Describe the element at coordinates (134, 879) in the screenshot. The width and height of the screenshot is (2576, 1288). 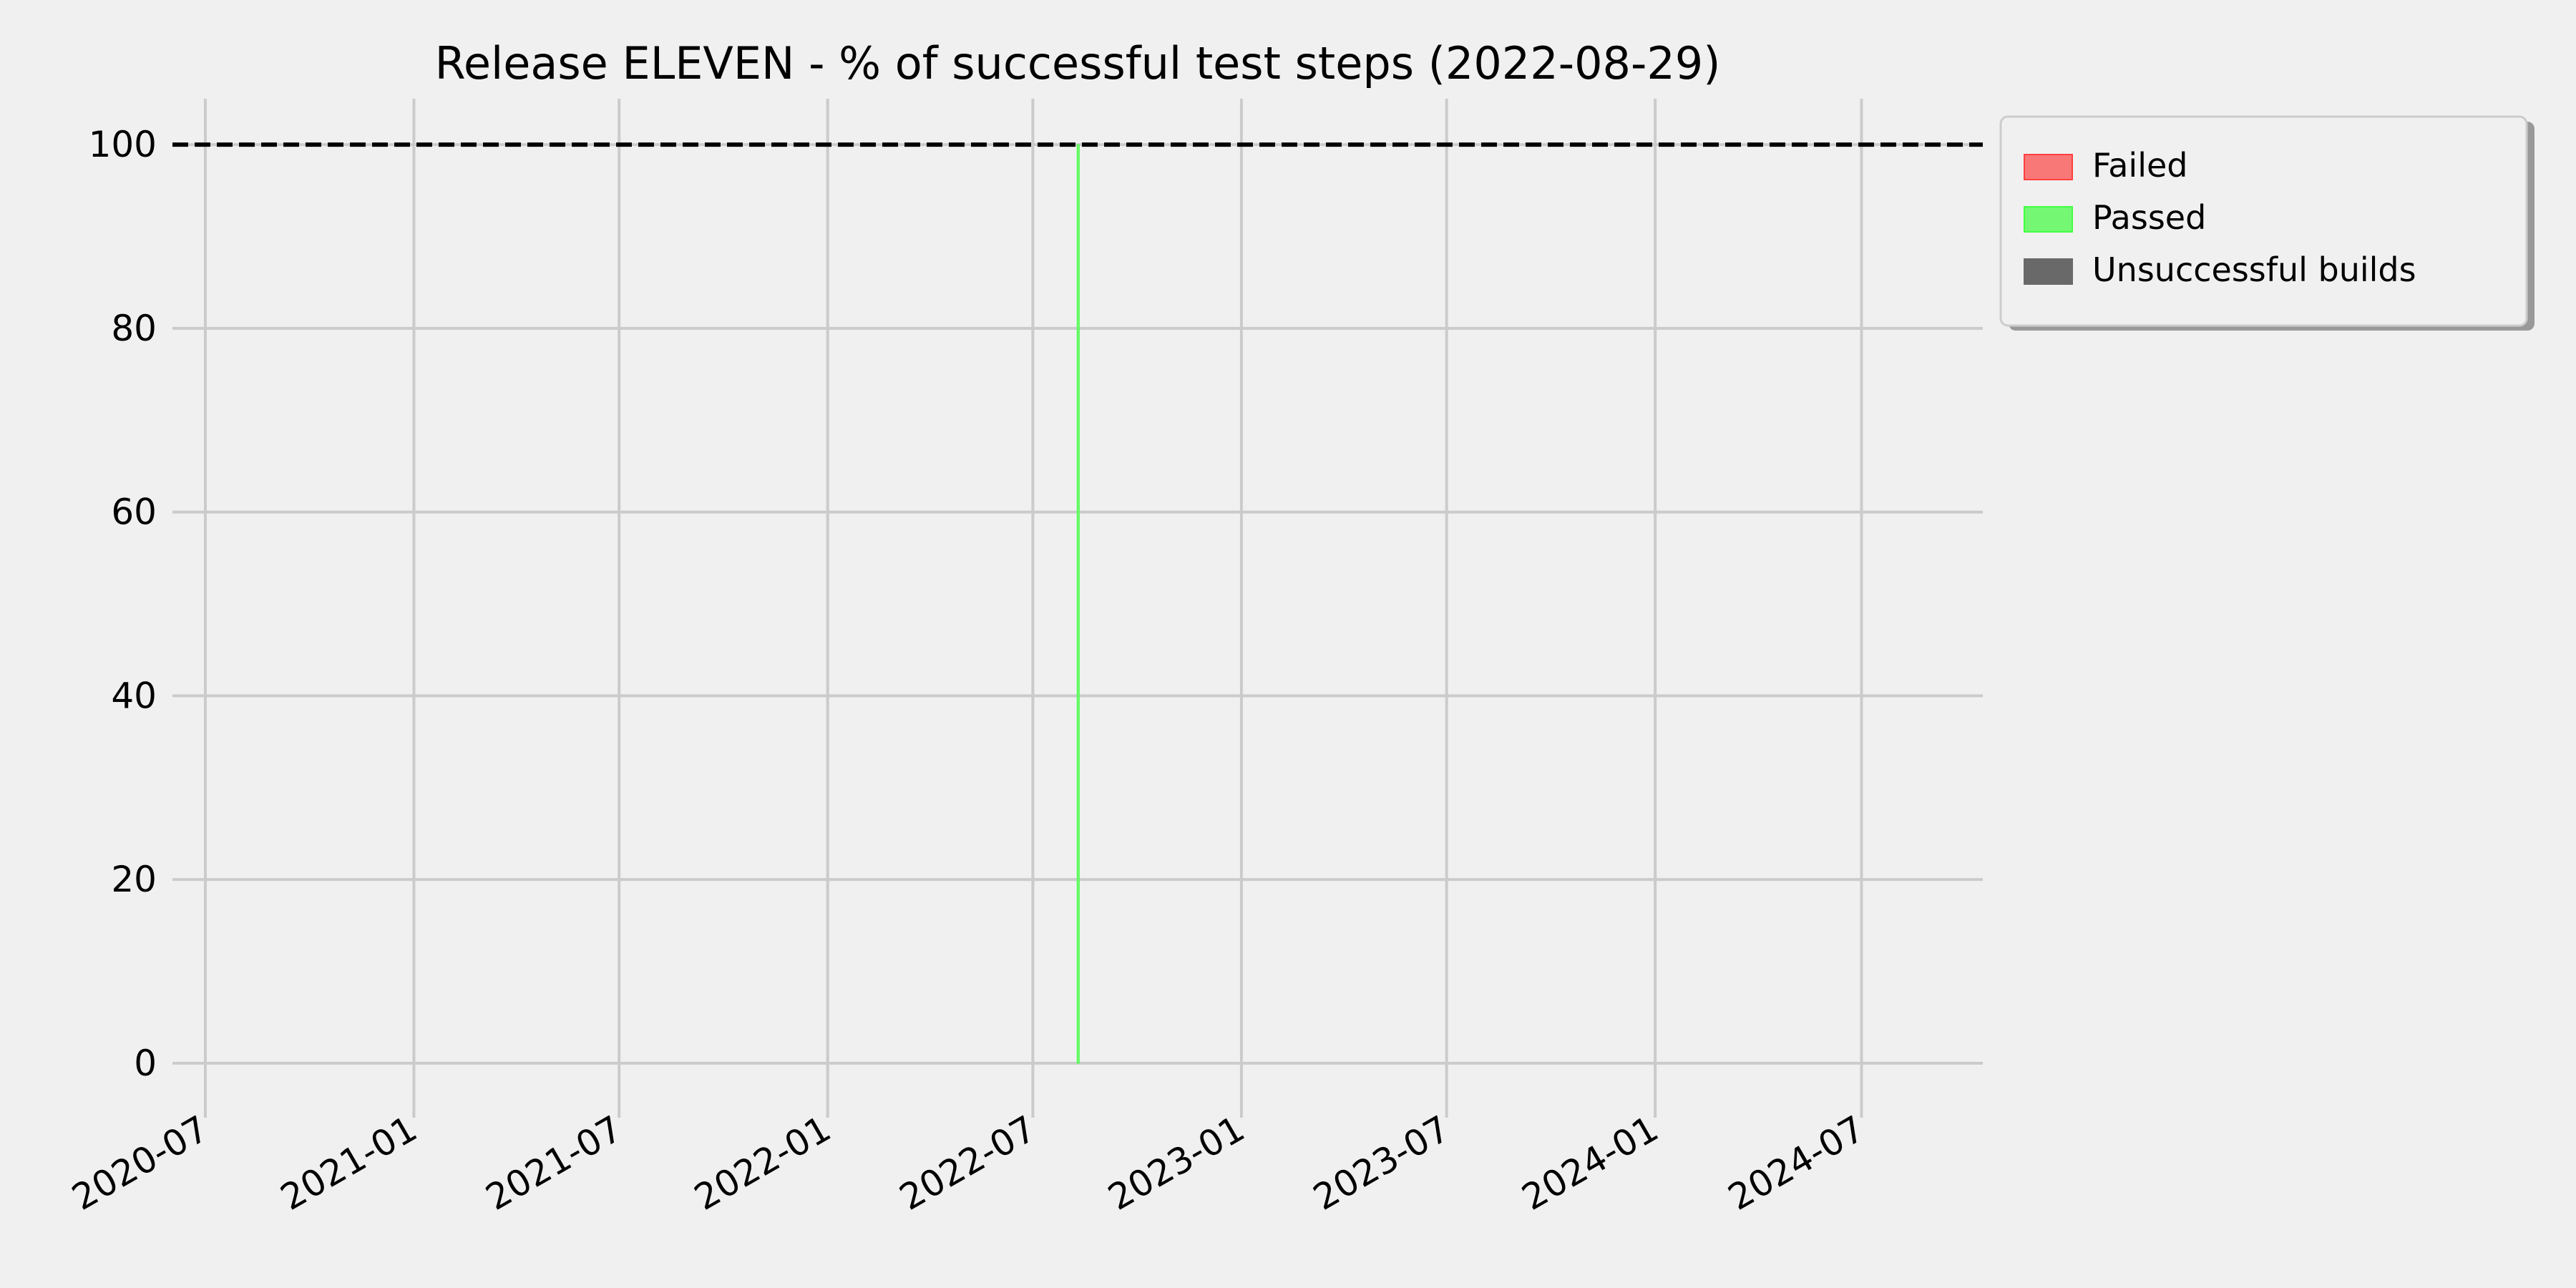
I see `y-tick-label: 20` at that location.